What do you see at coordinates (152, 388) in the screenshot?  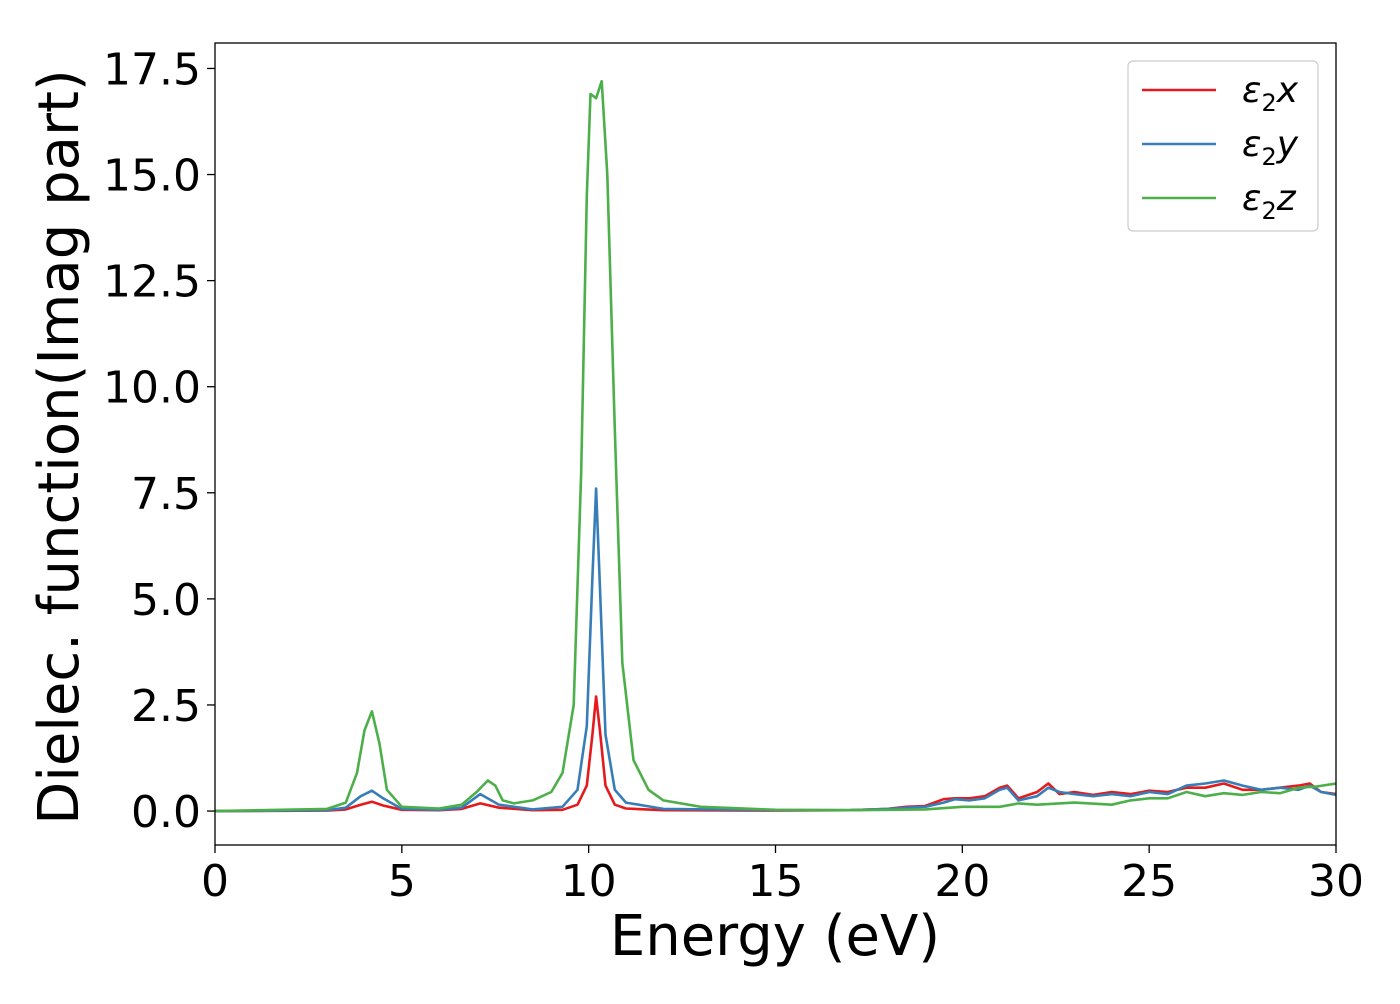 I see `y-tick-label: 10.0` at bounding box center [152, 388].